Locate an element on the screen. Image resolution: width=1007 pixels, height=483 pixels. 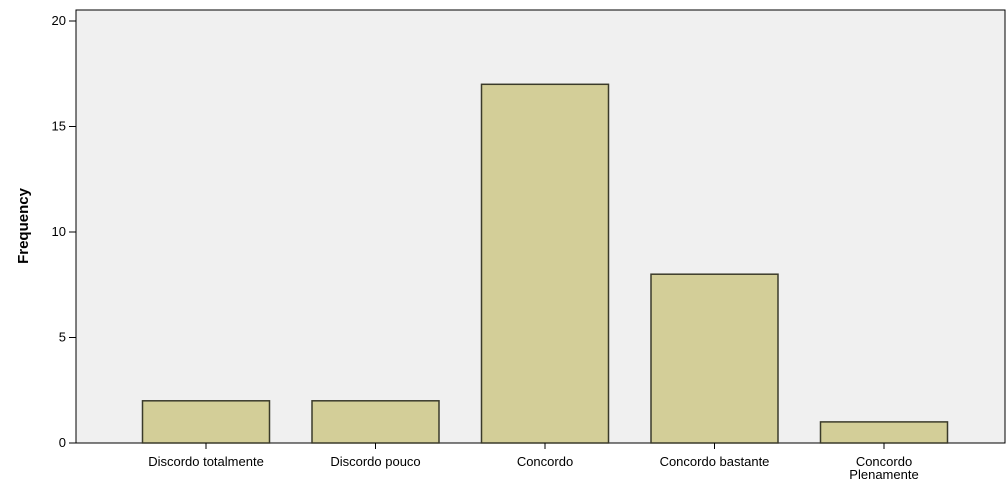
y-tick-label: 15 is located at coordinates (59, 126).